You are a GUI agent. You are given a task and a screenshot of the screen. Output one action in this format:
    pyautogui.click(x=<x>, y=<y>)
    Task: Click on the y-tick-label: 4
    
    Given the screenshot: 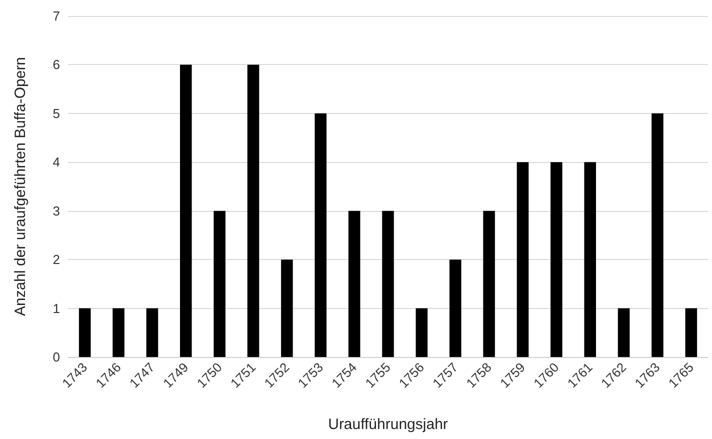 What is the action you would take?
    pyautogui.click(x=56, y=162)
    